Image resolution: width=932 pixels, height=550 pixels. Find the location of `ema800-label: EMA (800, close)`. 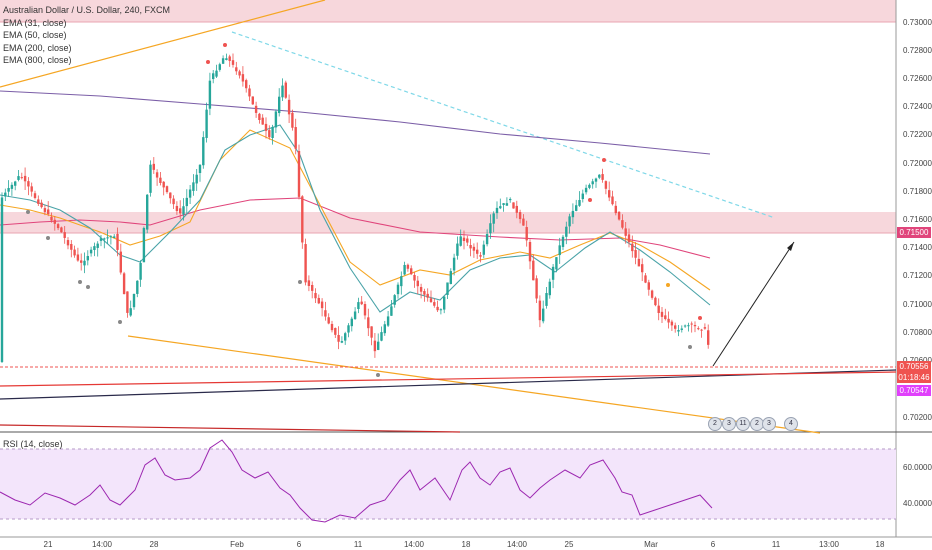

ema800-label: EMA (800, close) is located at coordinates (37, 60).